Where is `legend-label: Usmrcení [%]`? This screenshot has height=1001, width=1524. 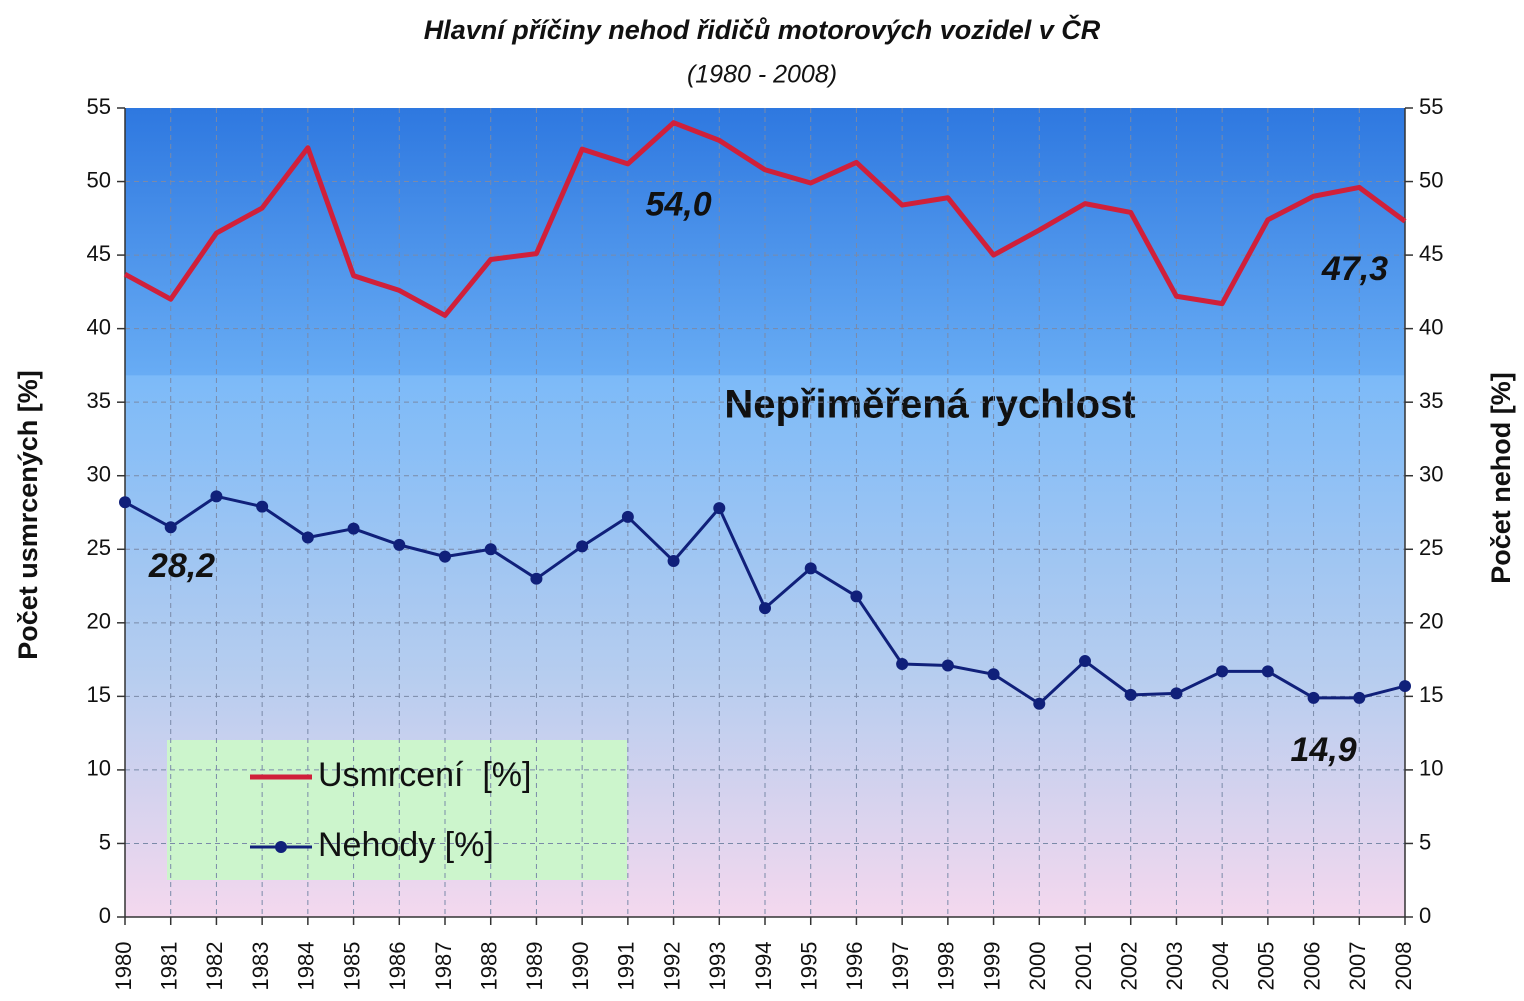
legend-label: Usmrcení [%] is located at coordinates (424, 775).